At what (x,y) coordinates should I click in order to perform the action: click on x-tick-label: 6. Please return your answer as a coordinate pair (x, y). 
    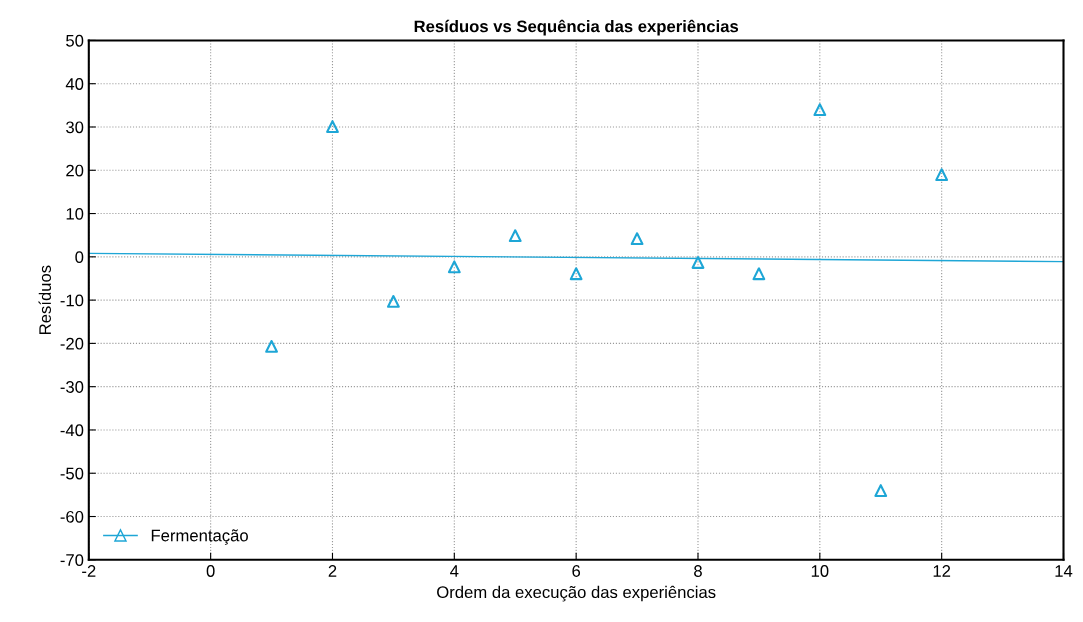
    Looking at the image, I should click on (576, 571).